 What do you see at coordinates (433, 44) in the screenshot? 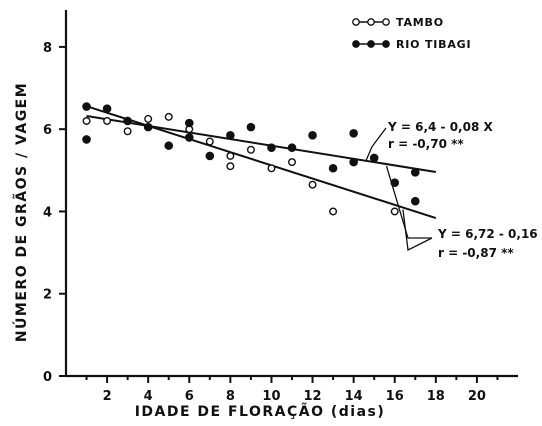
I see `legend-label-rio-tibagi: RIO TIBAGI` at bounding box center [433, 44].